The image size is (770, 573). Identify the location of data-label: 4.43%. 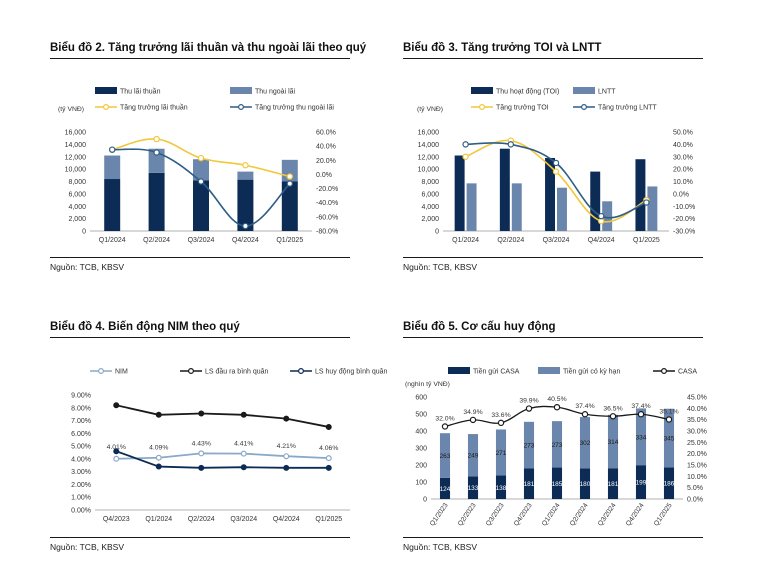
(201, 443).